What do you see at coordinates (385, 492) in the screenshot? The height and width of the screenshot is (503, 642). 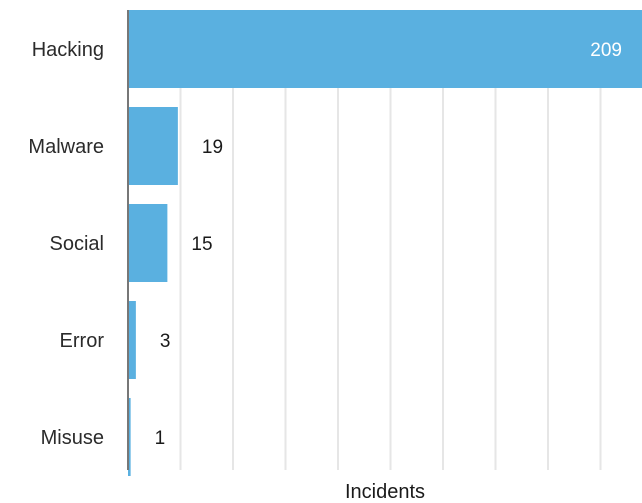 I see `x-axis-title: Incidents` at bounding box center [385, 492].